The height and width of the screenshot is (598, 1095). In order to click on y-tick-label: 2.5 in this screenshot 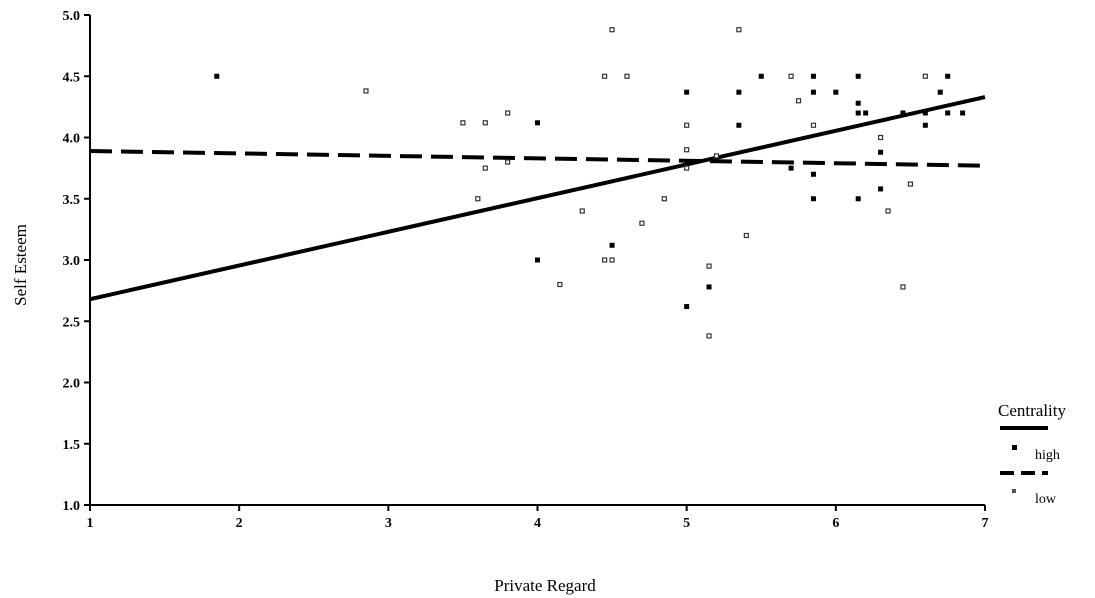, I will do `click(72, 322)`.